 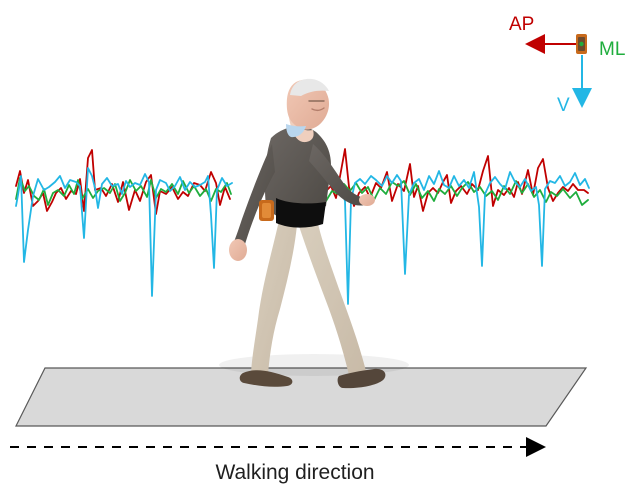 What do you see at coordinates (266, 210) in the screenshot?
I see `wearable-sensor` at bounding box center [266, 210].